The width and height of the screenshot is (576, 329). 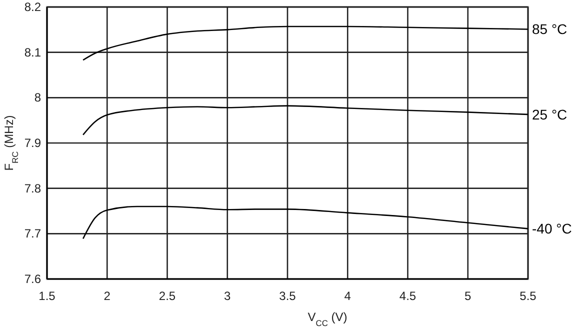 I want to click on x-tick-label: 2.5, so click(x=167, y=296).